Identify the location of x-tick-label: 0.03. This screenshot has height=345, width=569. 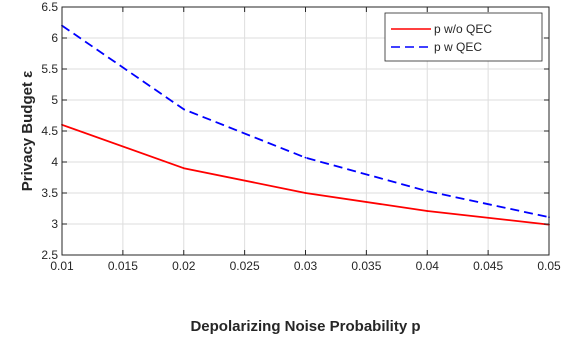
(306, 266).